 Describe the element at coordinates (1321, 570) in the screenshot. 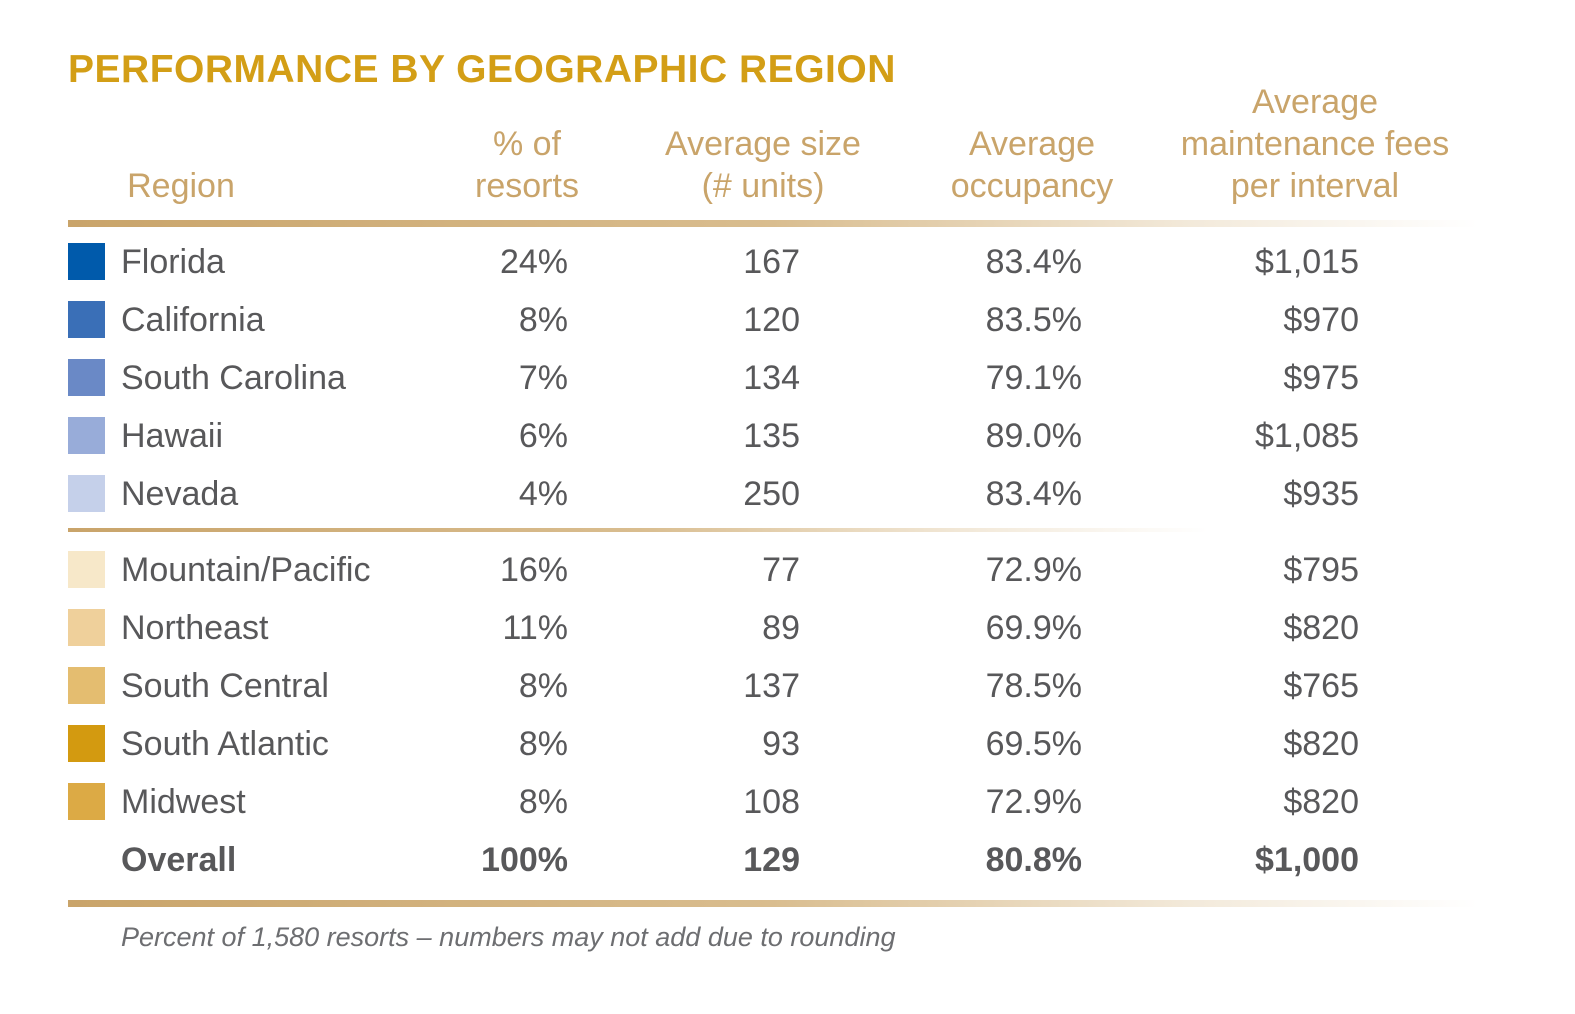

I see `average-maintenance-fees: $795` at that location.